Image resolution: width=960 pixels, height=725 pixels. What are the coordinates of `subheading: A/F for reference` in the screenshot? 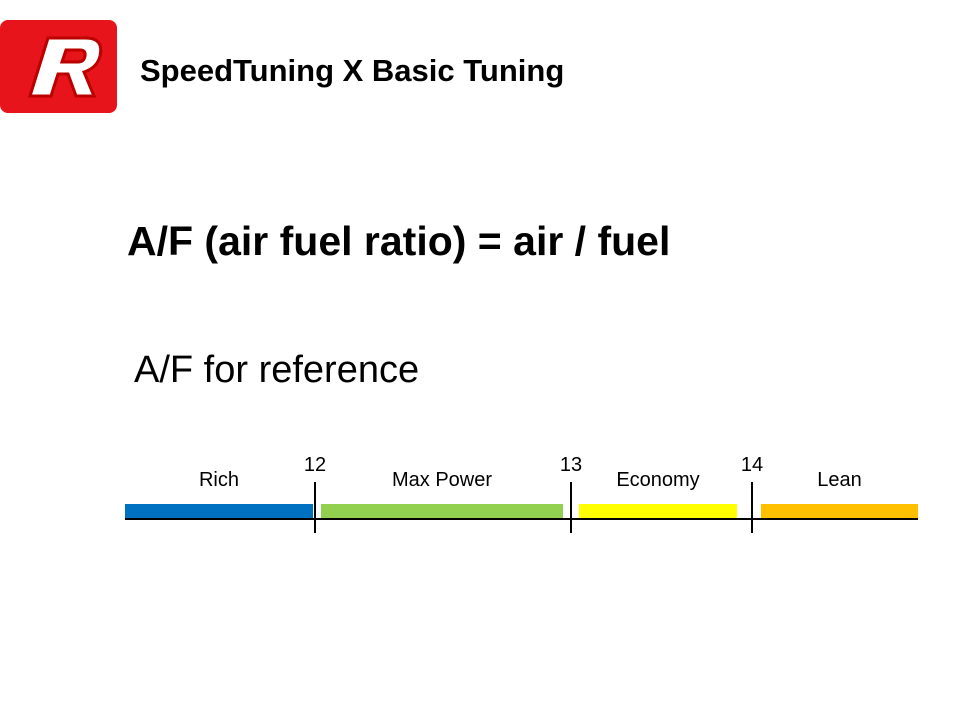 It's located at (276, 370).